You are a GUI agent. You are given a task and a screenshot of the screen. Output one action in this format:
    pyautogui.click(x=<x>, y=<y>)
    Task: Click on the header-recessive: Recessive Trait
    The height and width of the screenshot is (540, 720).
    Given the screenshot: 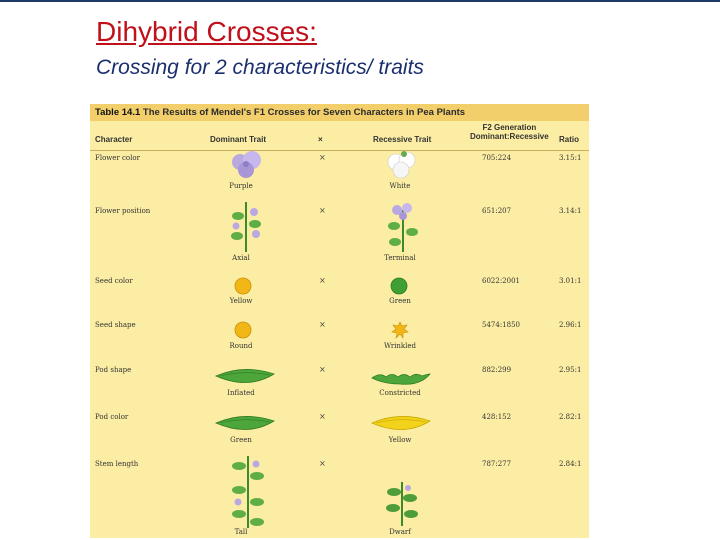 What is the action you would take?
    pyautogui.click(x=402, y=139)
    